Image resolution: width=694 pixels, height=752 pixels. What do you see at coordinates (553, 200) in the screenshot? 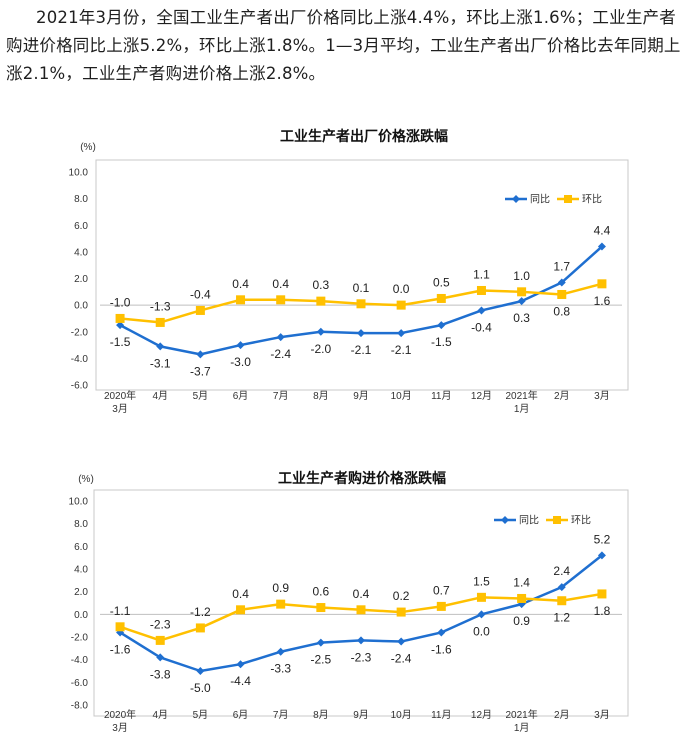
I see `chart-legend: 同比 环比` at bounding box center [553, 200].